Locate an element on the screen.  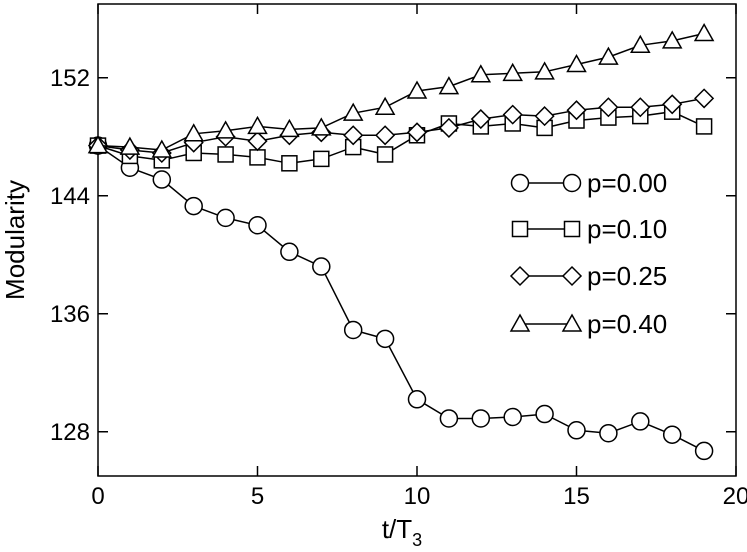
legend: p=0.00 p=0.10 p=0.25 p=0.40 is located at coordinates (588, 253).